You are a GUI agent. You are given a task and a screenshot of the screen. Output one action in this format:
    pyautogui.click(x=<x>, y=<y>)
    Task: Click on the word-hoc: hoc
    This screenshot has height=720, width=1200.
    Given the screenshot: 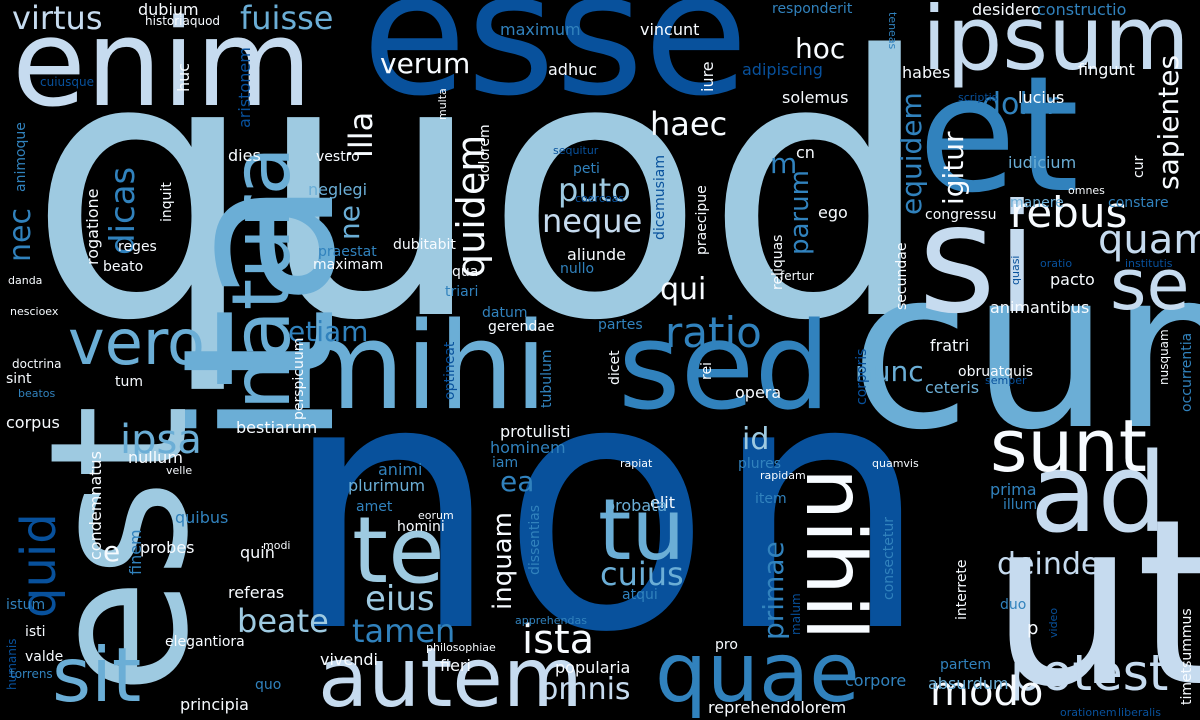 What is the action you would take?
    pyautogui.click(x=820, y=48)
    